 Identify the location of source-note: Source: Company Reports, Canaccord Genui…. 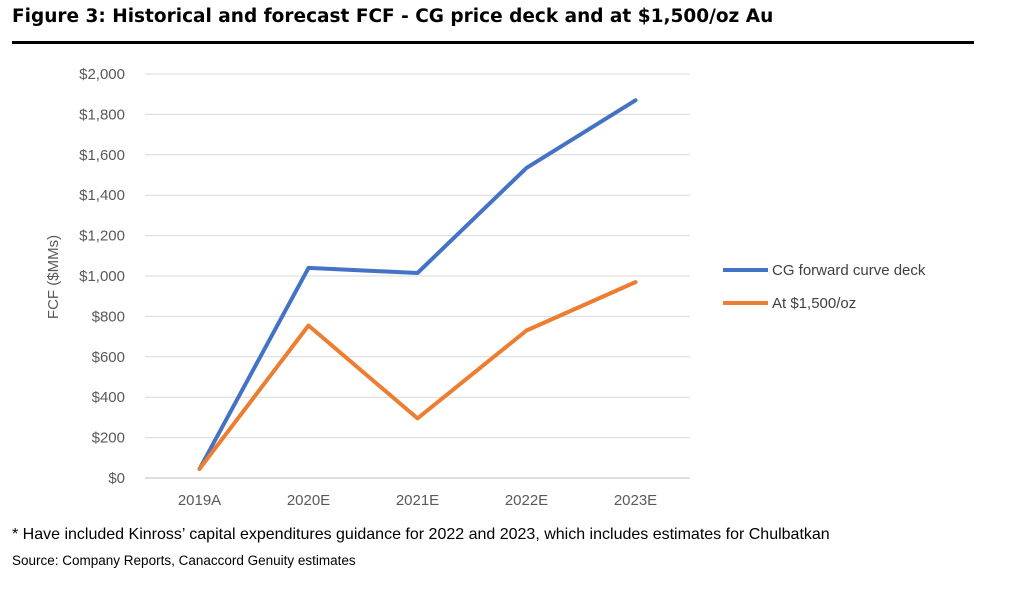
(184, 560).